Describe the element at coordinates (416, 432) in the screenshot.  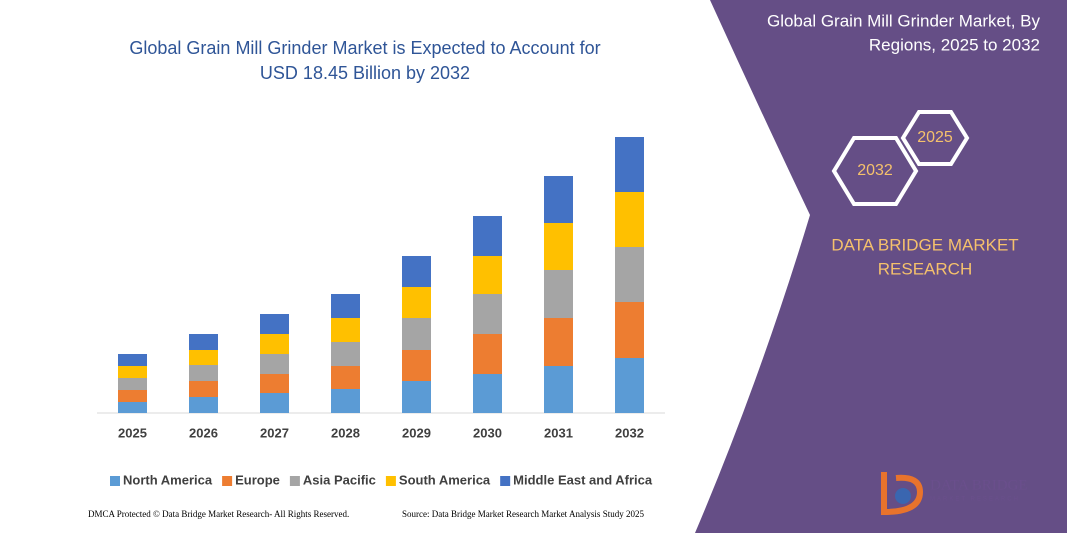
I see `x-tick-label: 2029` at that location.